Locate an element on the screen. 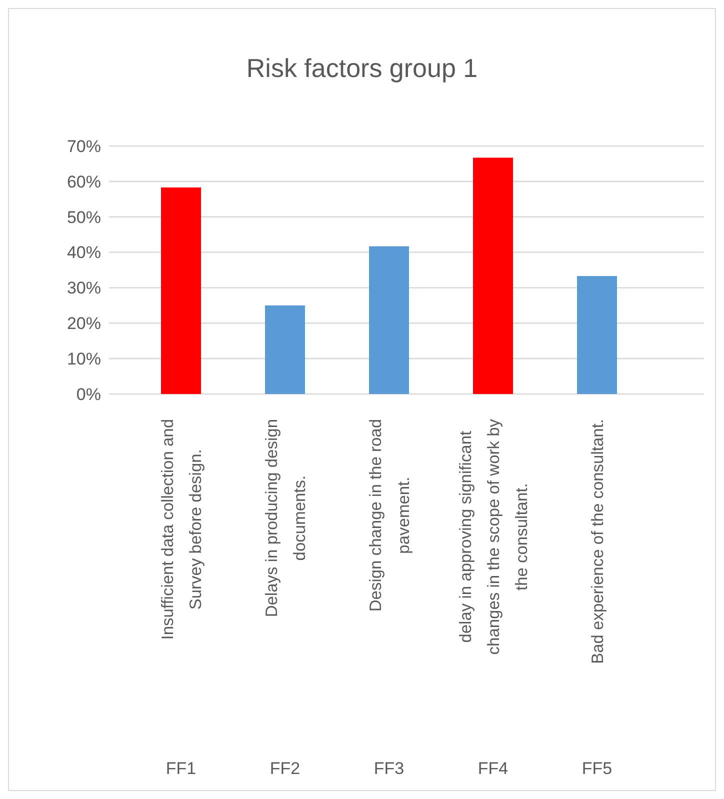 The image size is (724, 799). y-tick-label: 50% is located at coordinates (83, 217).